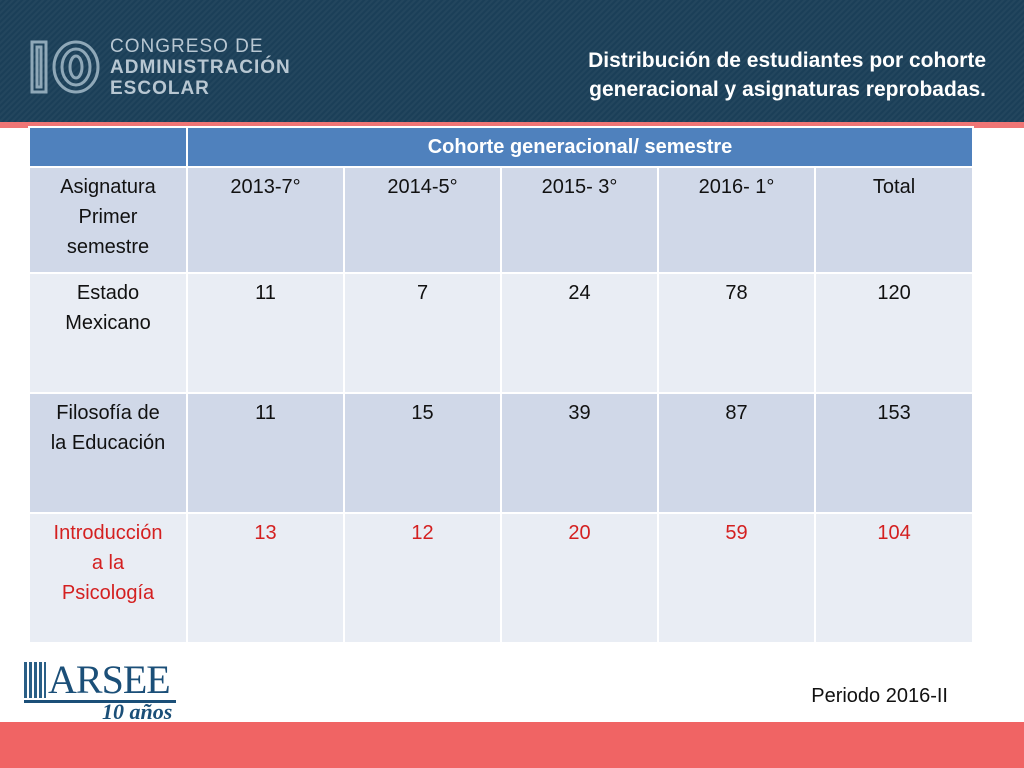 Image resolution: width=1024 pixels, height=768 pixels. Describe the element at coordinates (109, 679) in the screenshot. I see `arsee-brand: ARSEE` at that location.